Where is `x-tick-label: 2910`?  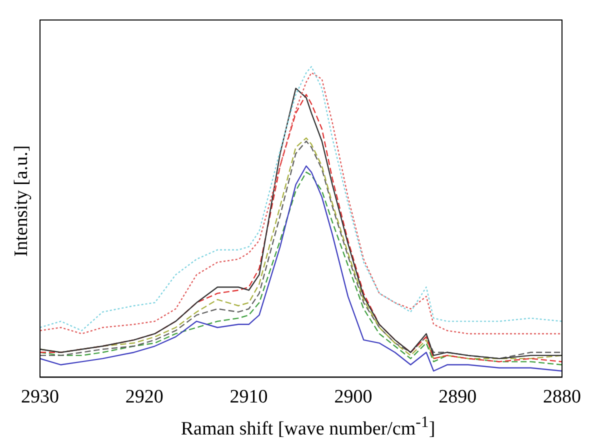 x-tick-label: 2910 is located at coordinates (249, 397).